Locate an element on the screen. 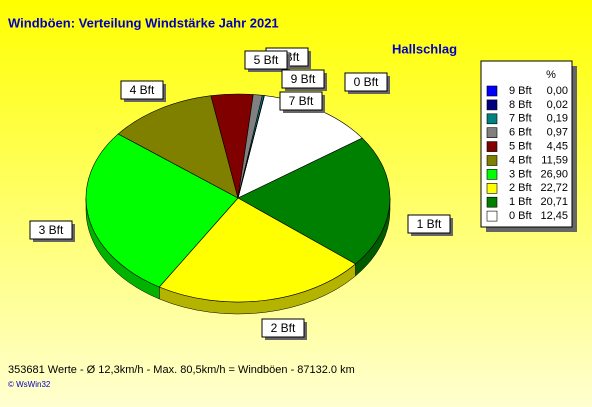  legend-label: 1 Bft is located at coordinates (520, 202).